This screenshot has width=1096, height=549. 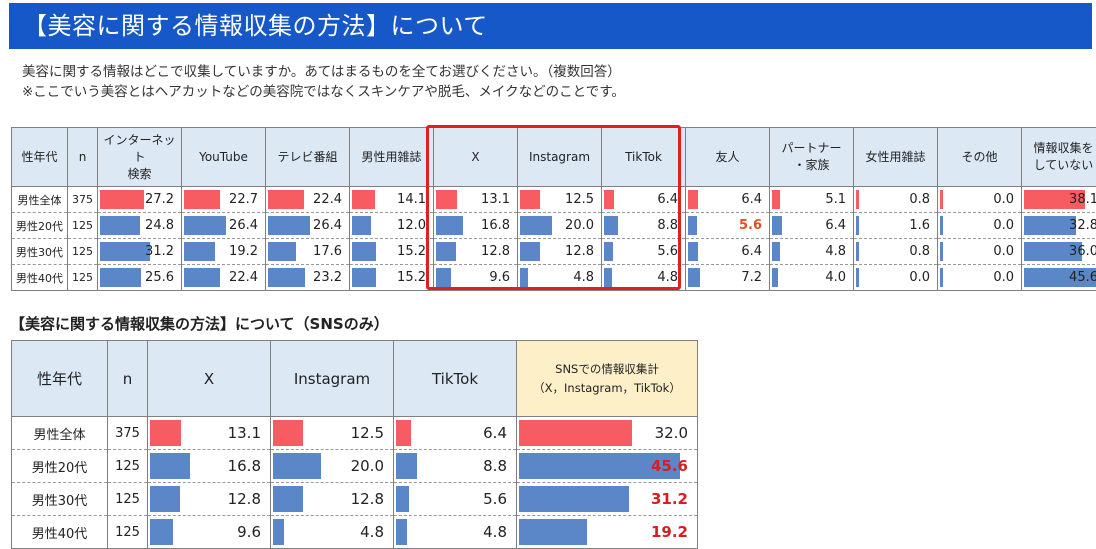 I want to click on data-cell: 9.6, so click(x=476, y=278).